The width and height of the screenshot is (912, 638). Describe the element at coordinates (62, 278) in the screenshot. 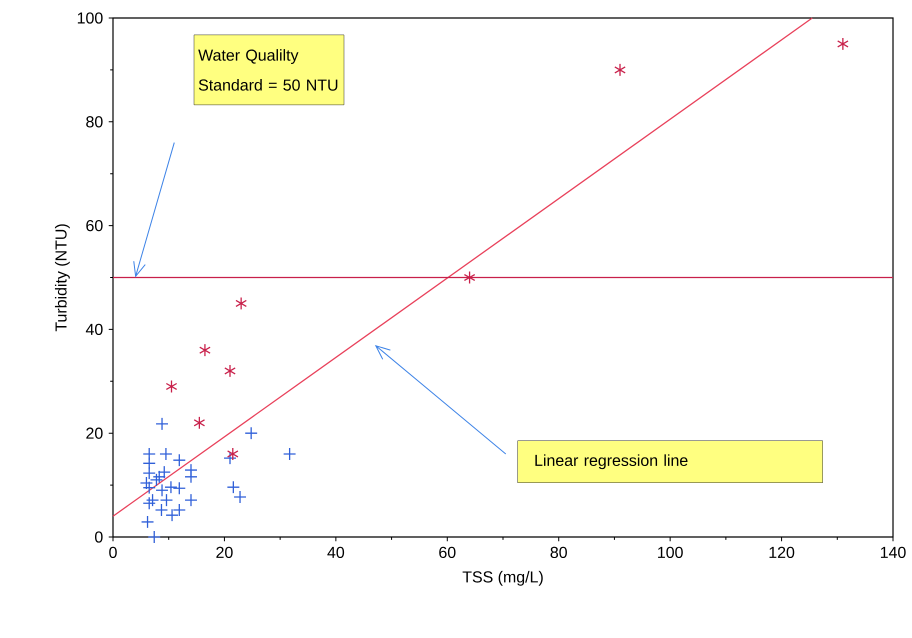

I see `y-axis-title: Turbidity (NTU)` at that location.